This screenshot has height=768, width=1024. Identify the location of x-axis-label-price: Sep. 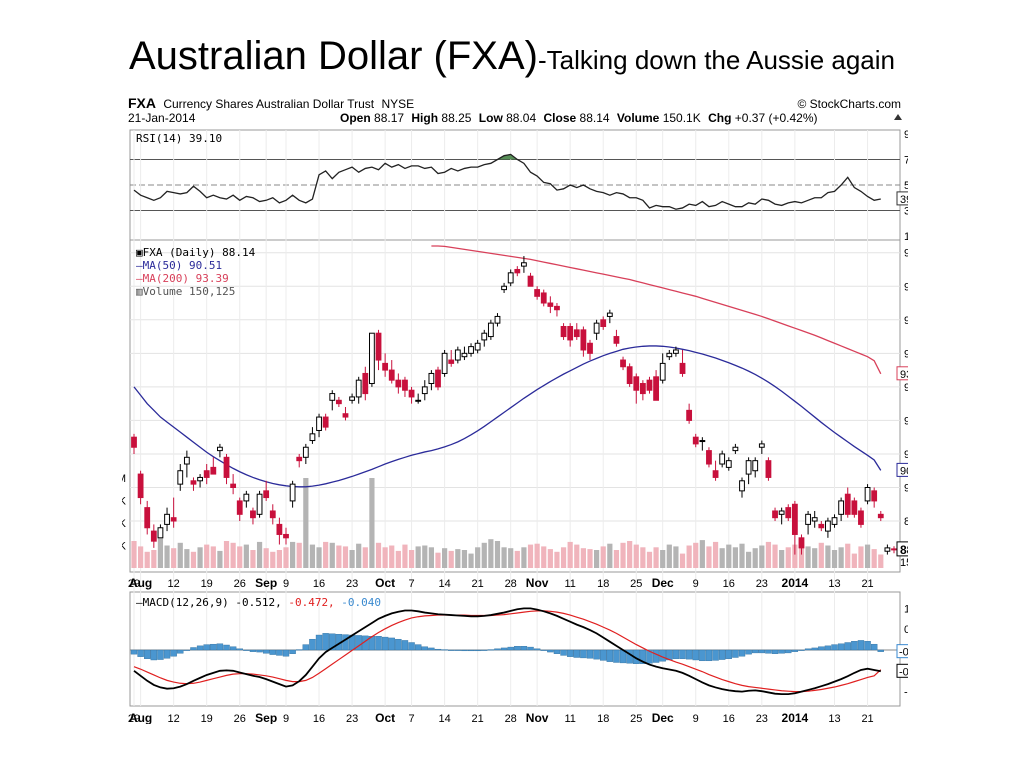
(266, 583).